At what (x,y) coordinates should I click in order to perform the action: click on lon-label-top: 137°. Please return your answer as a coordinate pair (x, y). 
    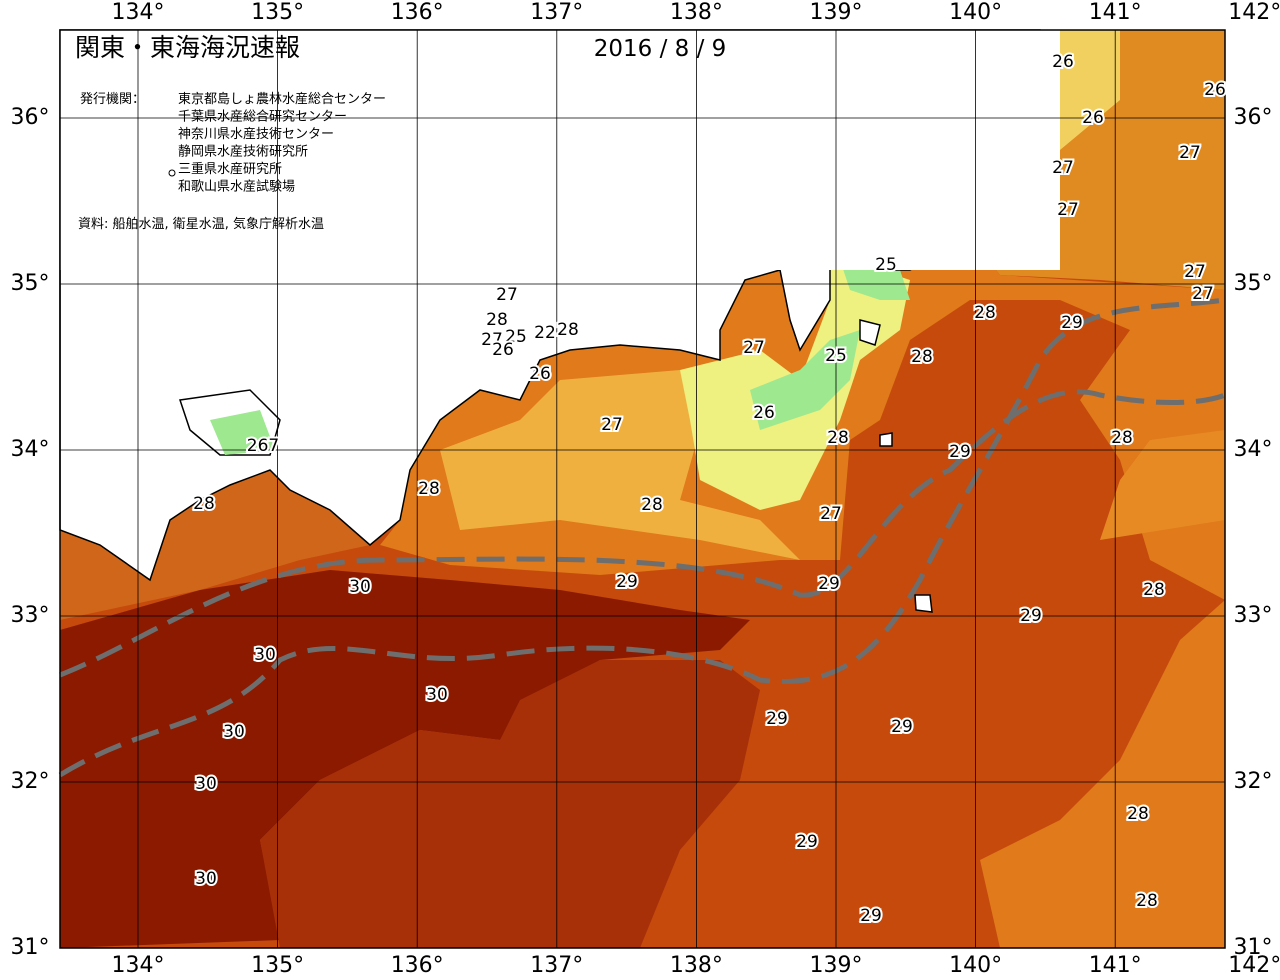
    Looking at the image, I should click on (556, 12).